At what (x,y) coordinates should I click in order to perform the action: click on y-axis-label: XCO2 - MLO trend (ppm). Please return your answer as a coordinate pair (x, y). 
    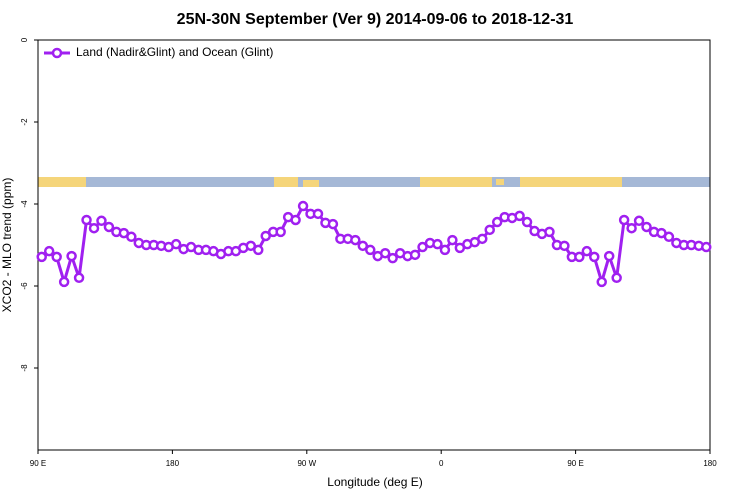
    Looking at the image, I should click on (7, 245).